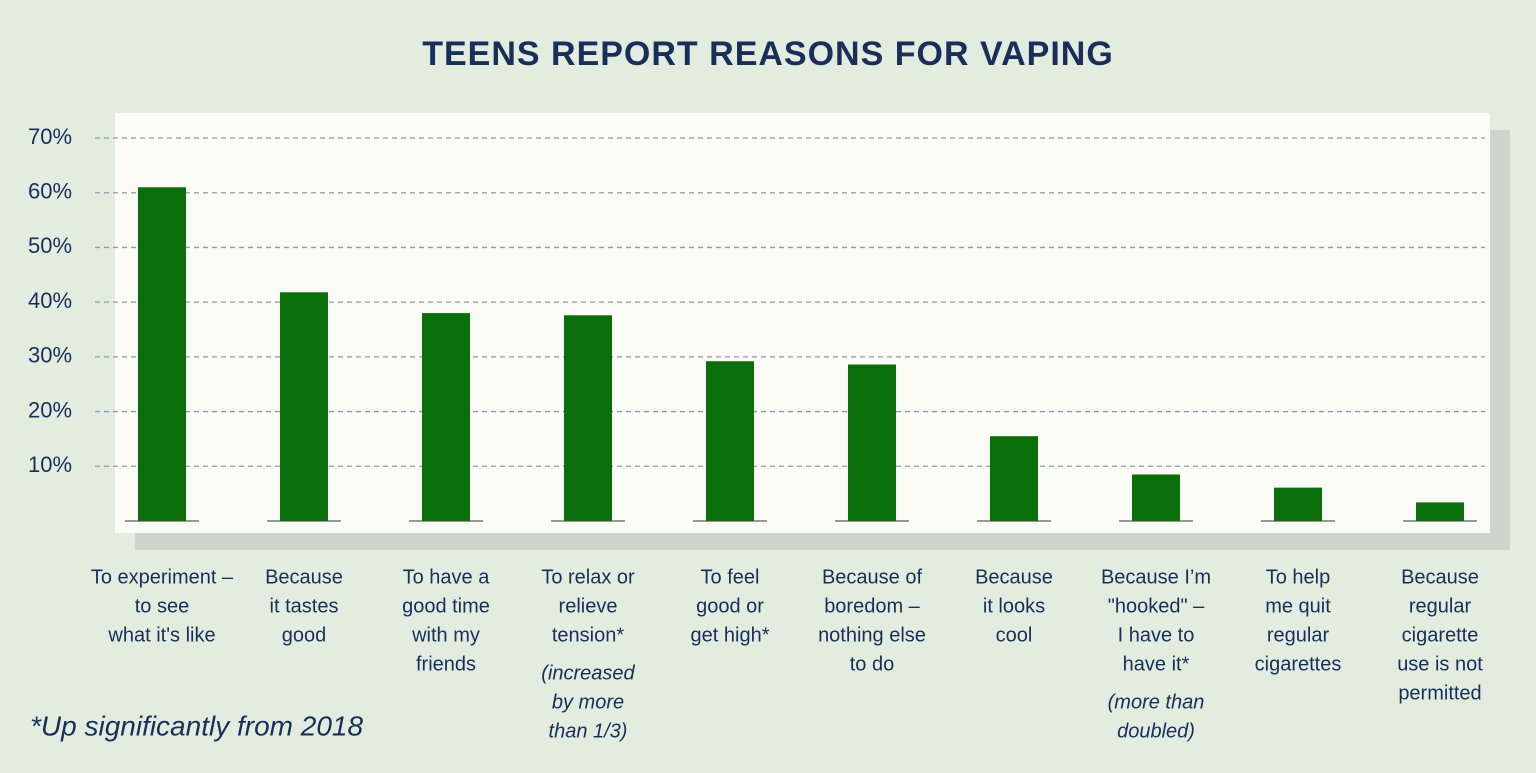 Image resolution: width=1536 pixels, height=773 pixels. Describe the element at coordinates (162, 606) in the screenshot. I see `x-tick-label: to see` at that location.